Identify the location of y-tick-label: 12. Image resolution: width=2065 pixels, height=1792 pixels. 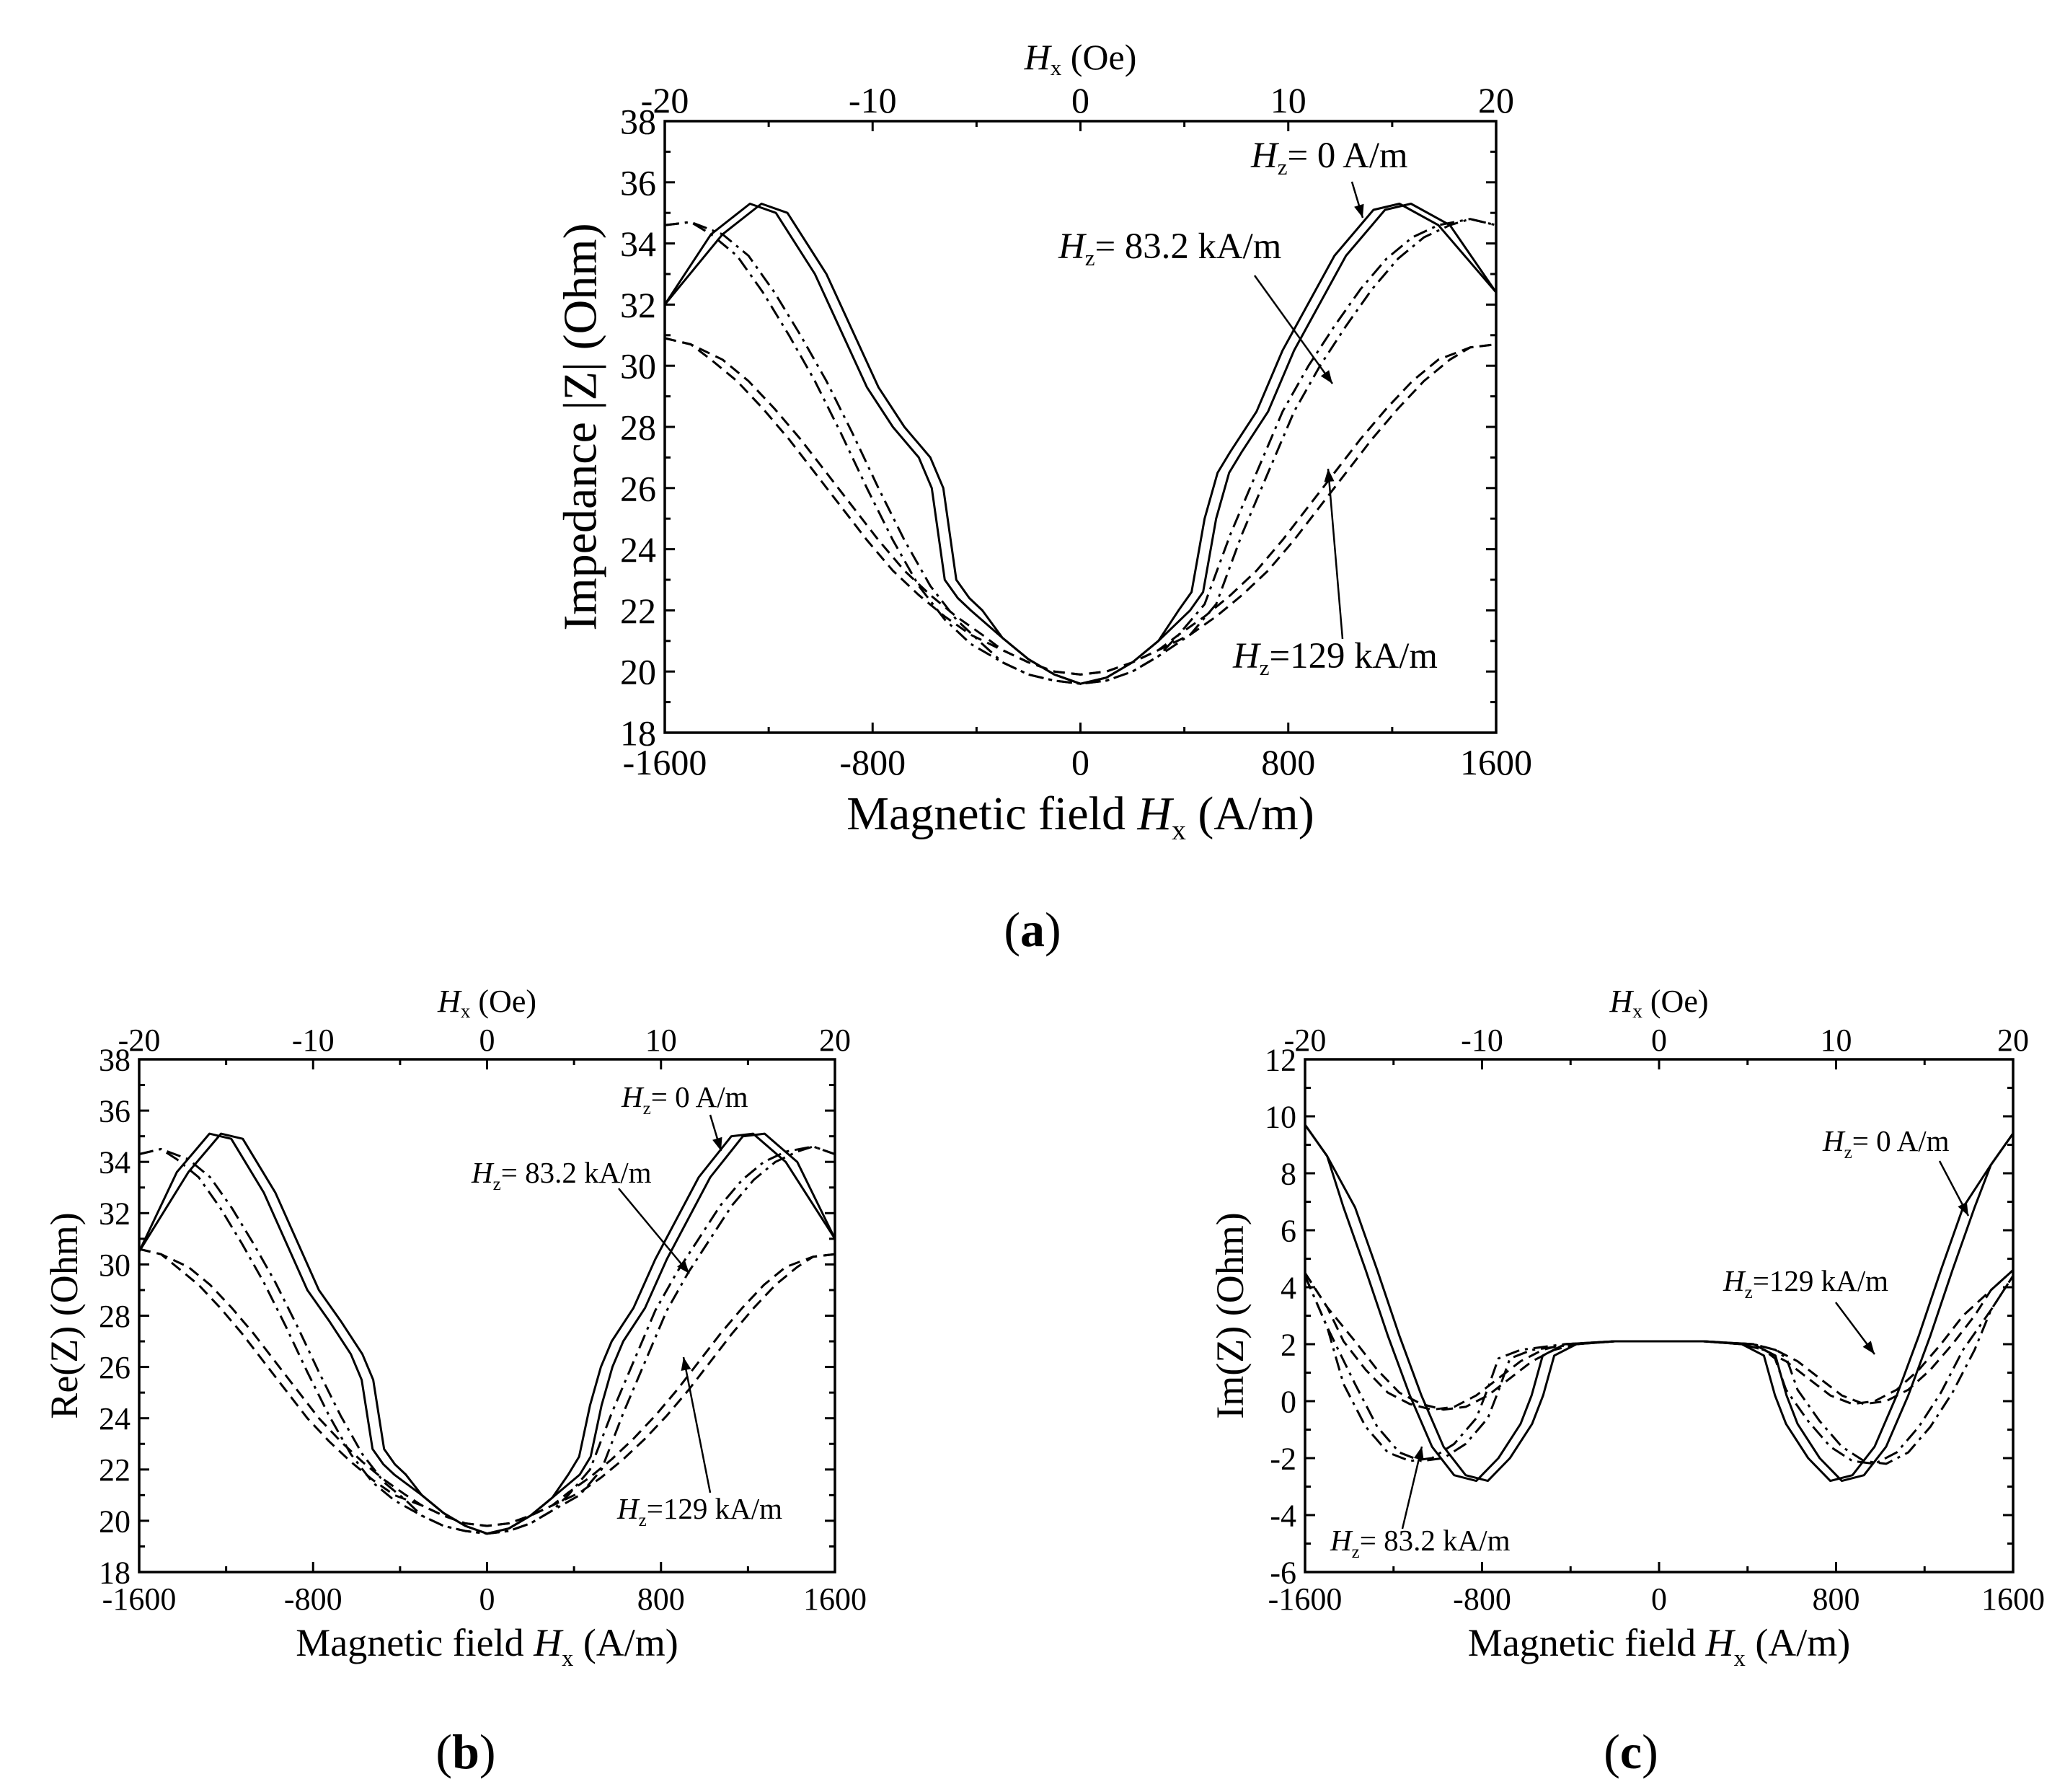
(1280, 1059).